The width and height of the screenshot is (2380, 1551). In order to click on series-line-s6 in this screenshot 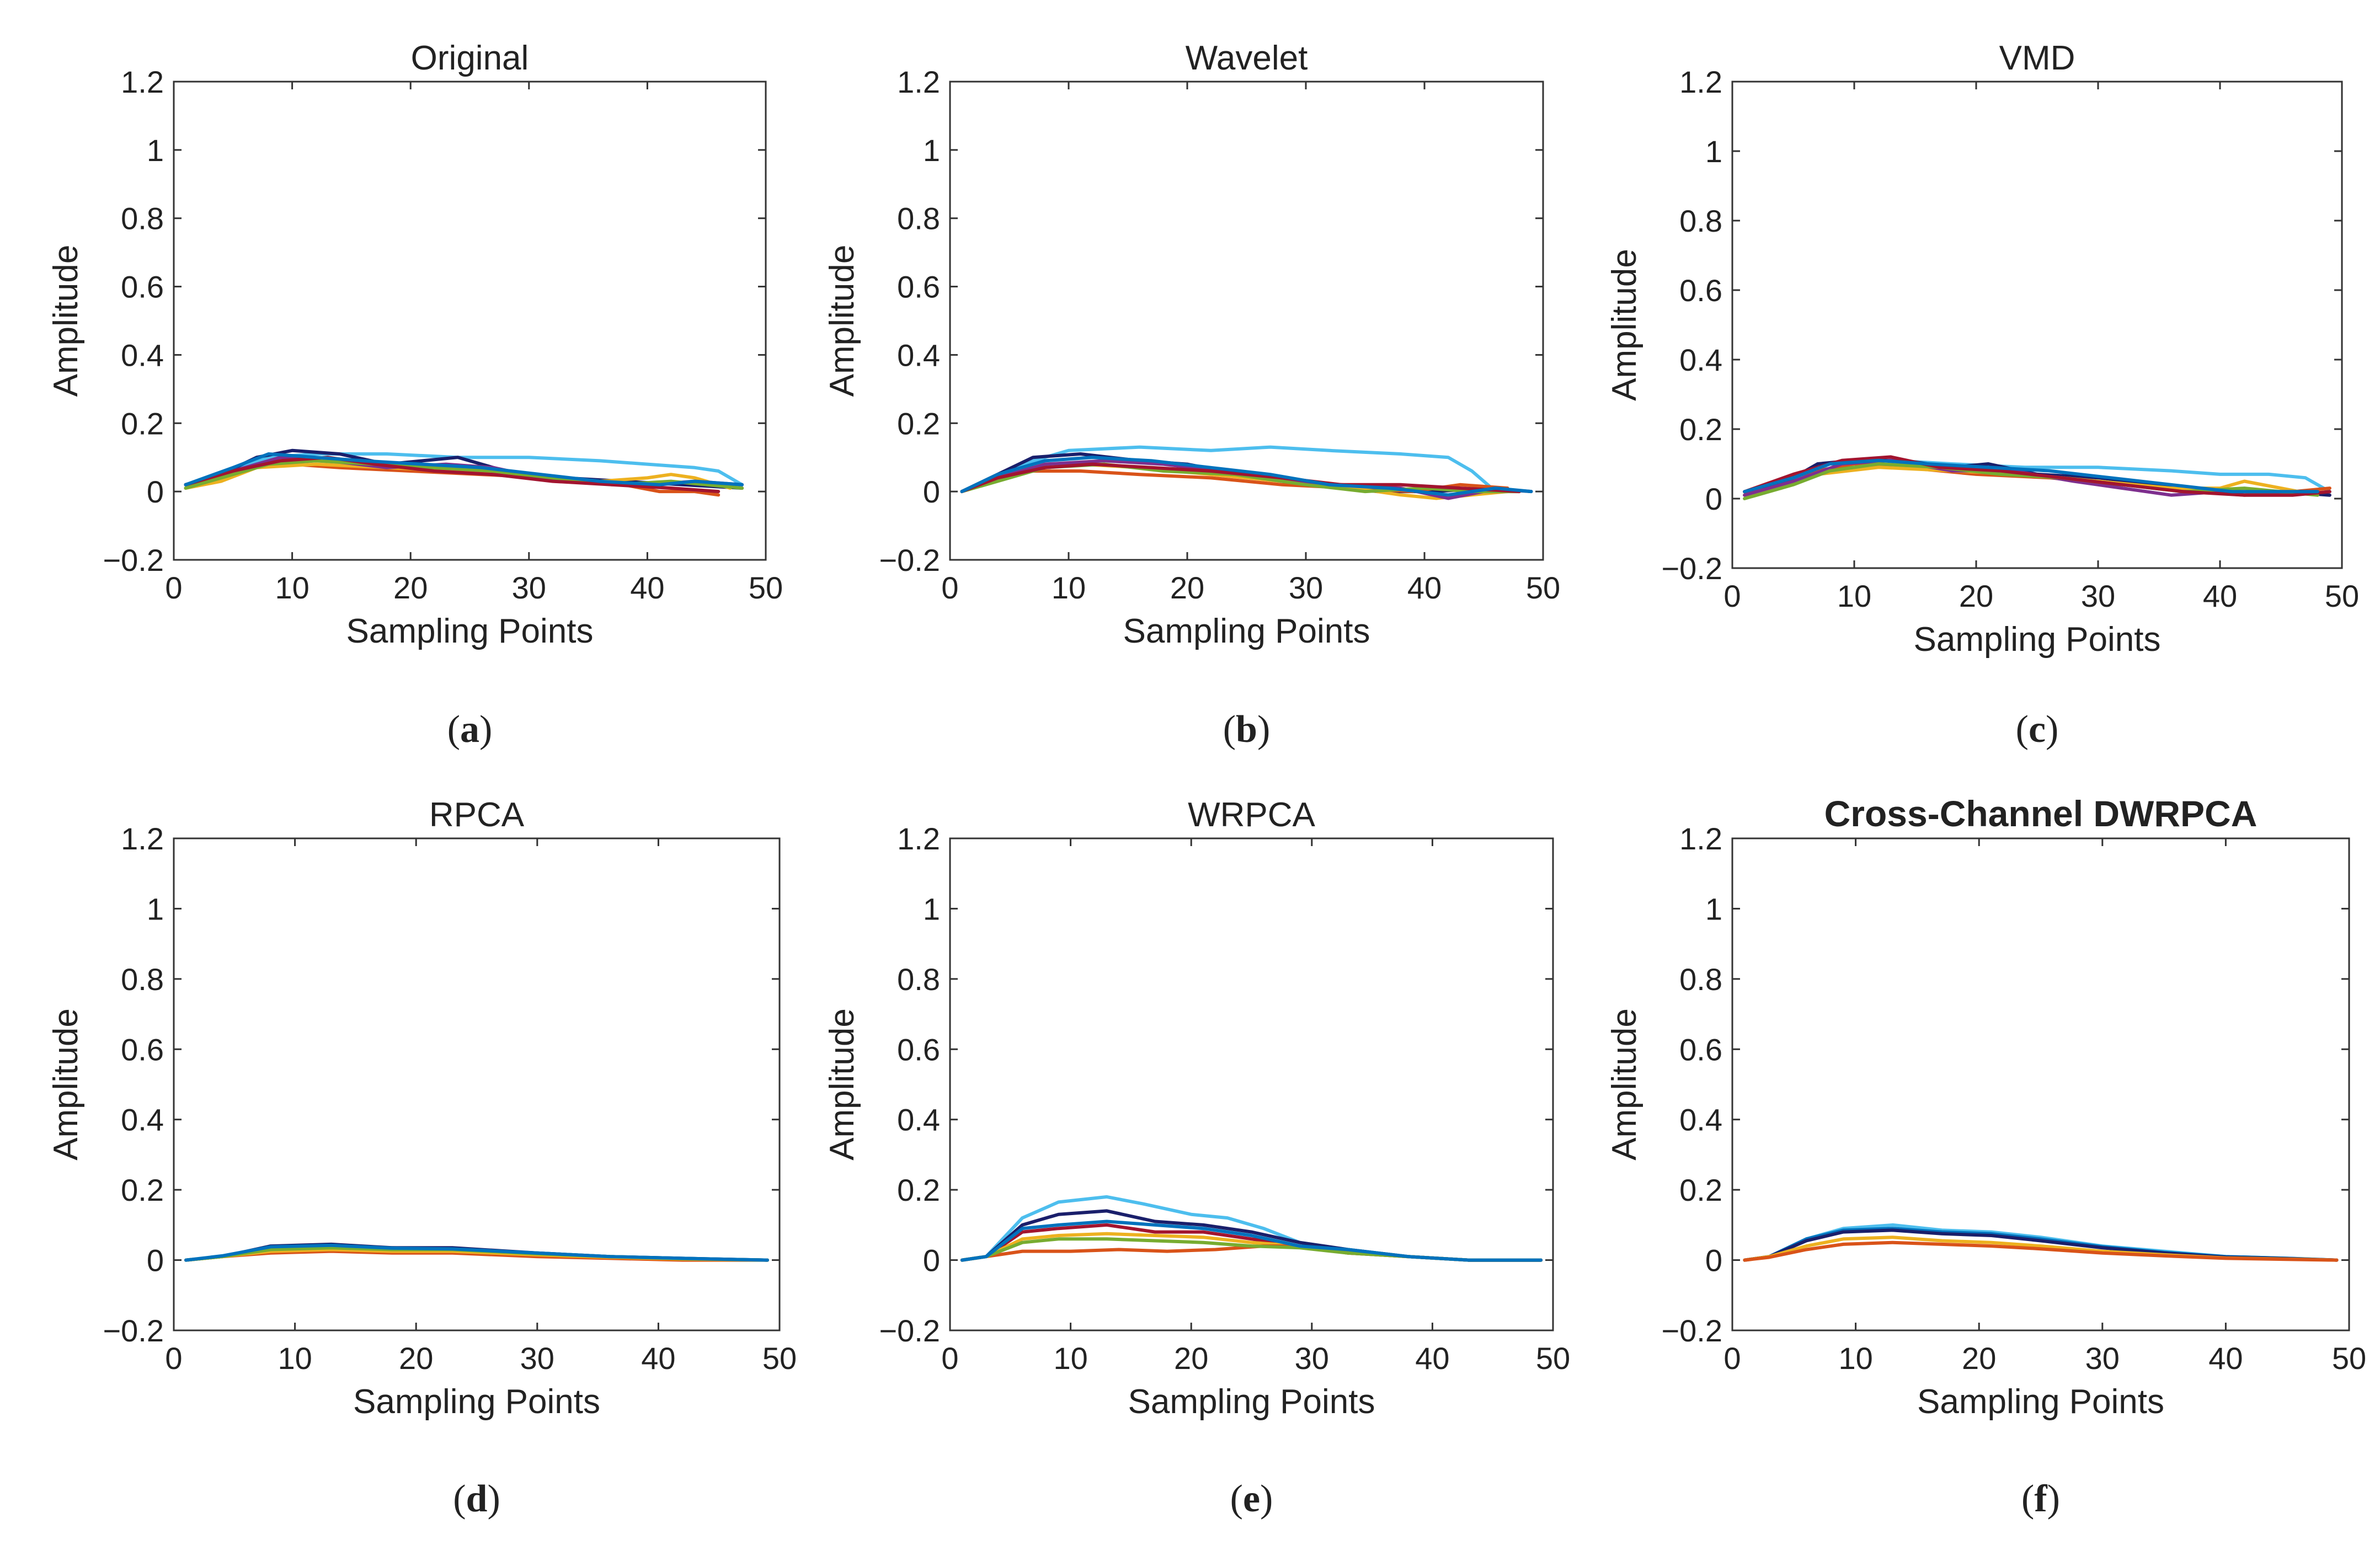, I will do `click(2031, 481)`.